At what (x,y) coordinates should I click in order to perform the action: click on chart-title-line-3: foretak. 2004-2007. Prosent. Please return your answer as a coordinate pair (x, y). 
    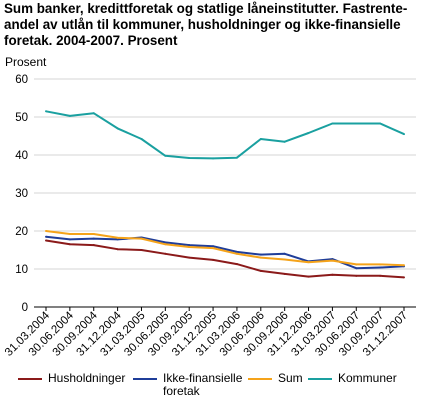
    Looking at the image, I should click on (91, 40).